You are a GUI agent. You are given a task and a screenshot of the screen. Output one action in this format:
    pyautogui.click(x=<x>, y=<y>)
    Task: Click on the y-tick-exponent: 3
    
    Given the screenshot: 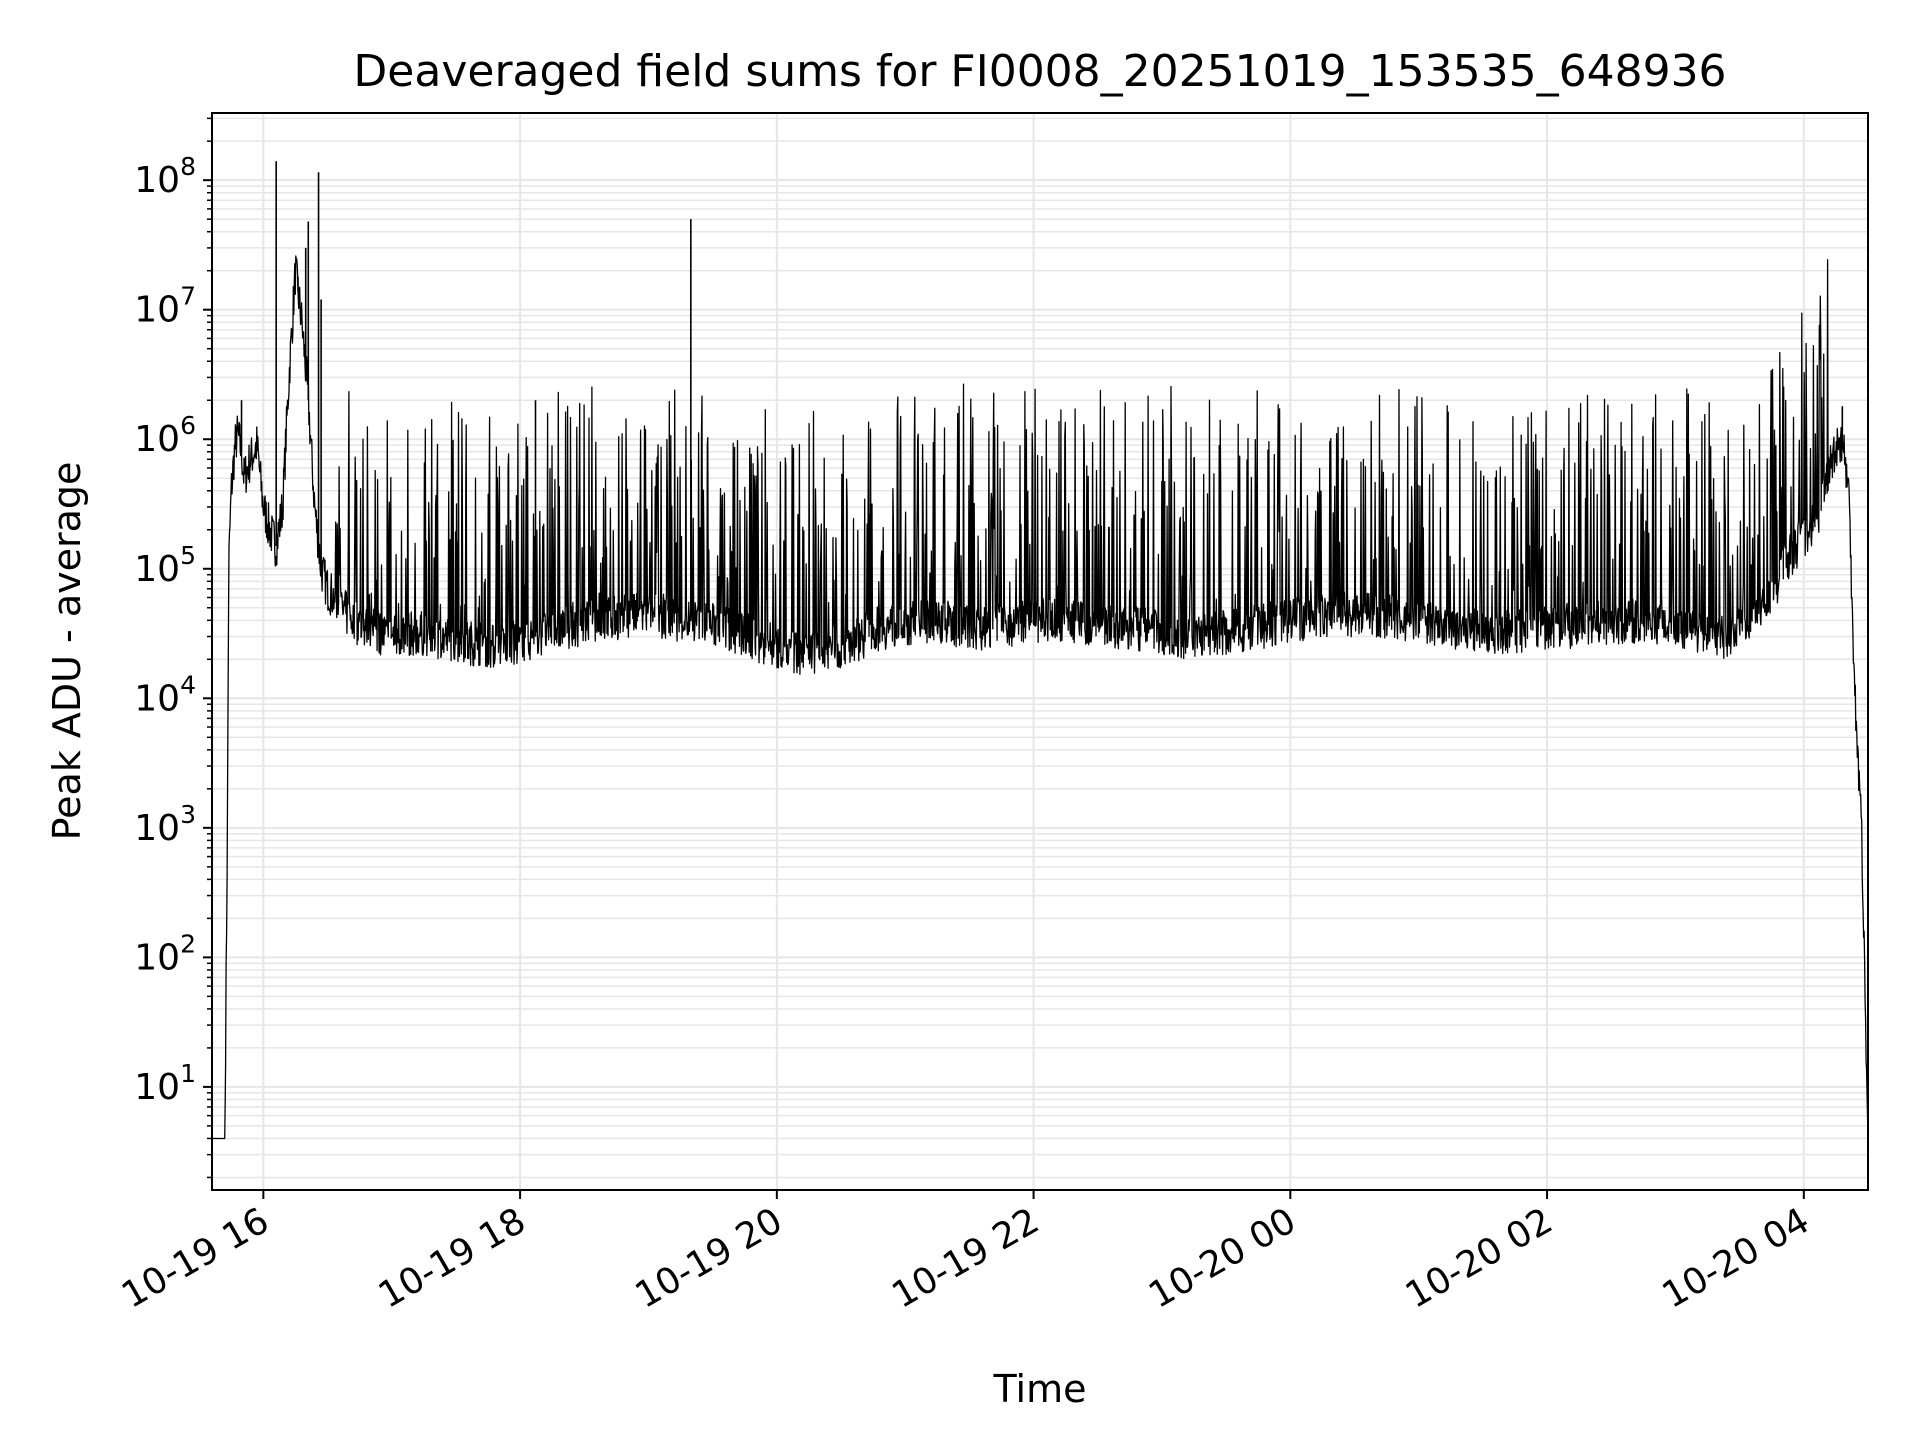 What is the action you would take?
    pyautogui.click(x=188, y=814)
    